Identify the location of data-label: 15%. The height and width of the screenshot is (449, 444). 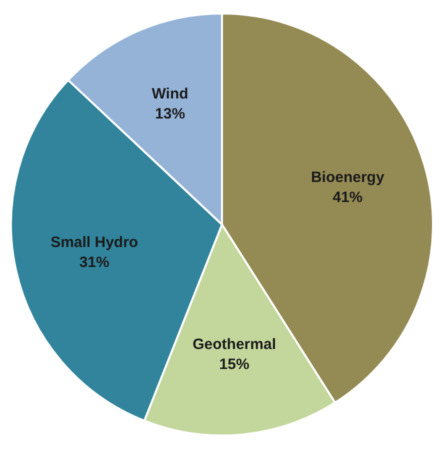
(234, 364).